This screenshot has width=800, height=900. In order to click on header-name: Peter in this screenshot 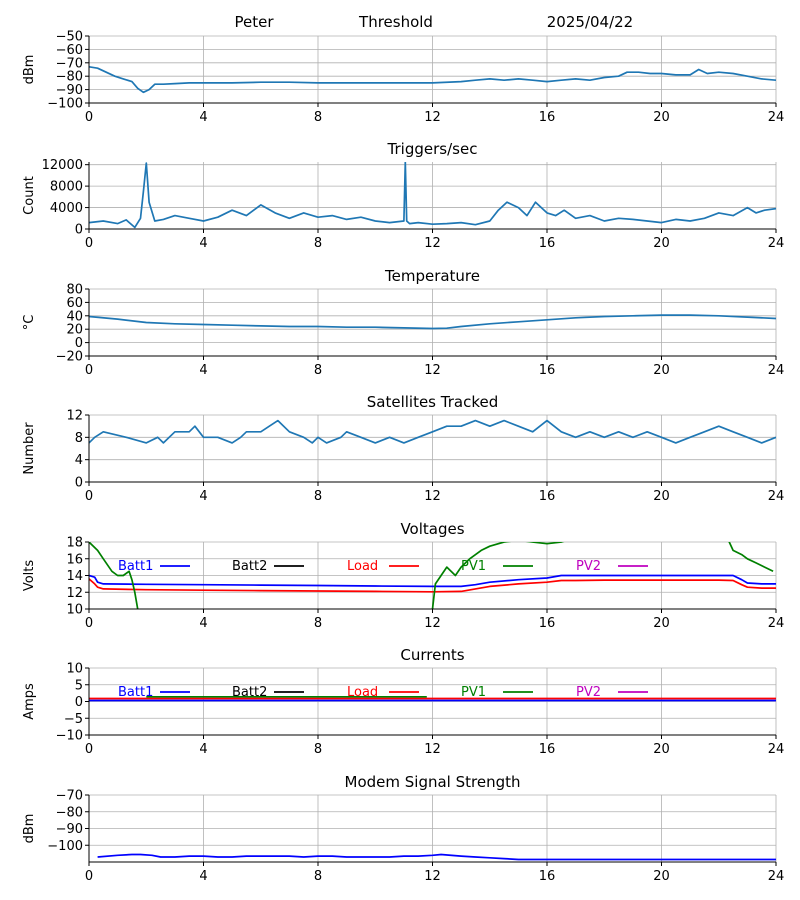, I will do `click(254, 22)`.